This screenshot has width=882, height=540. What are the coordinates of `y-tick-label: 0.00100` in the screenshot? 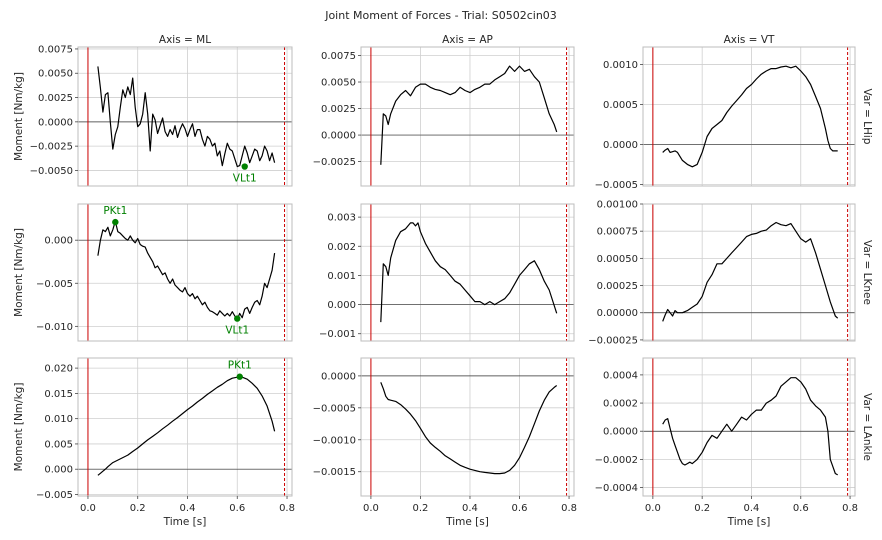 It's located at (617, 205).